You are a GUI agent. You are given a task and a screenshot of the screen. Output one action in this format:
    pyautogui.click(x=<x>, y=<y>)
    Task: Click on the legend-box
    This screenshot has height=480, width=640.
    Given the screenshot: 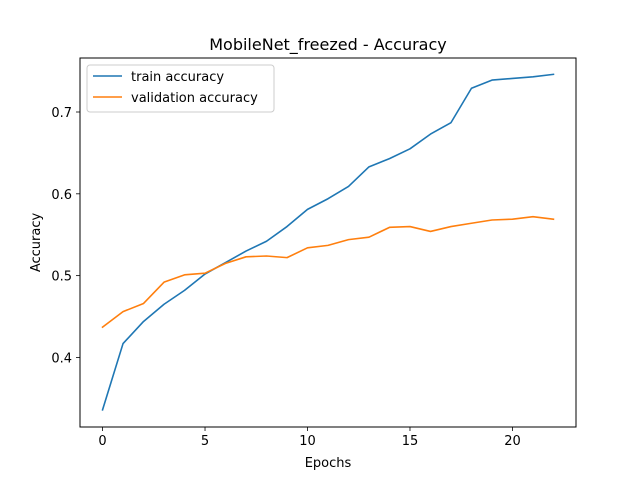 What is the action you would take?
    pyautogui.click(x=180, y=88)
    